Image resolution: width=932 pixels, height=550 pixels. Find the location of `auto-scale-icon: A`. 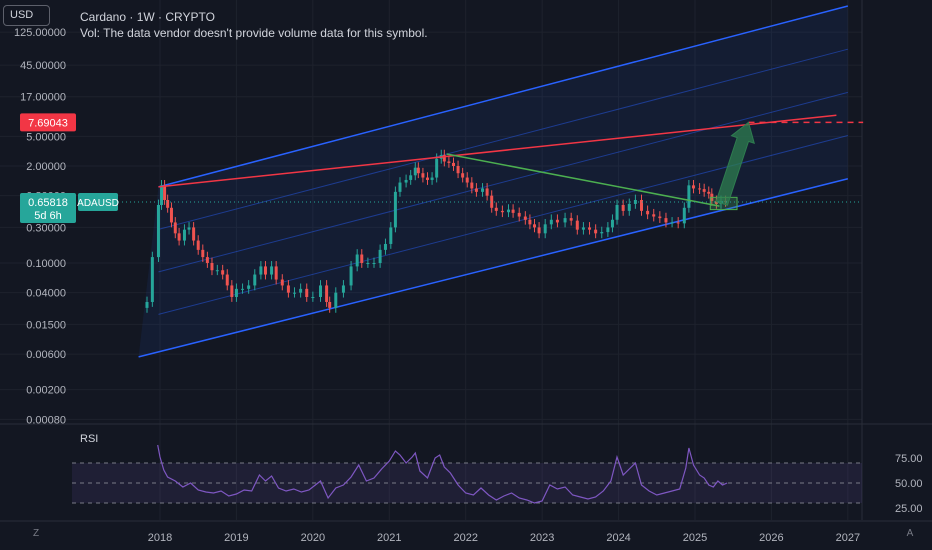

auto-scale-icon: A is located at coordinates (910, 533).